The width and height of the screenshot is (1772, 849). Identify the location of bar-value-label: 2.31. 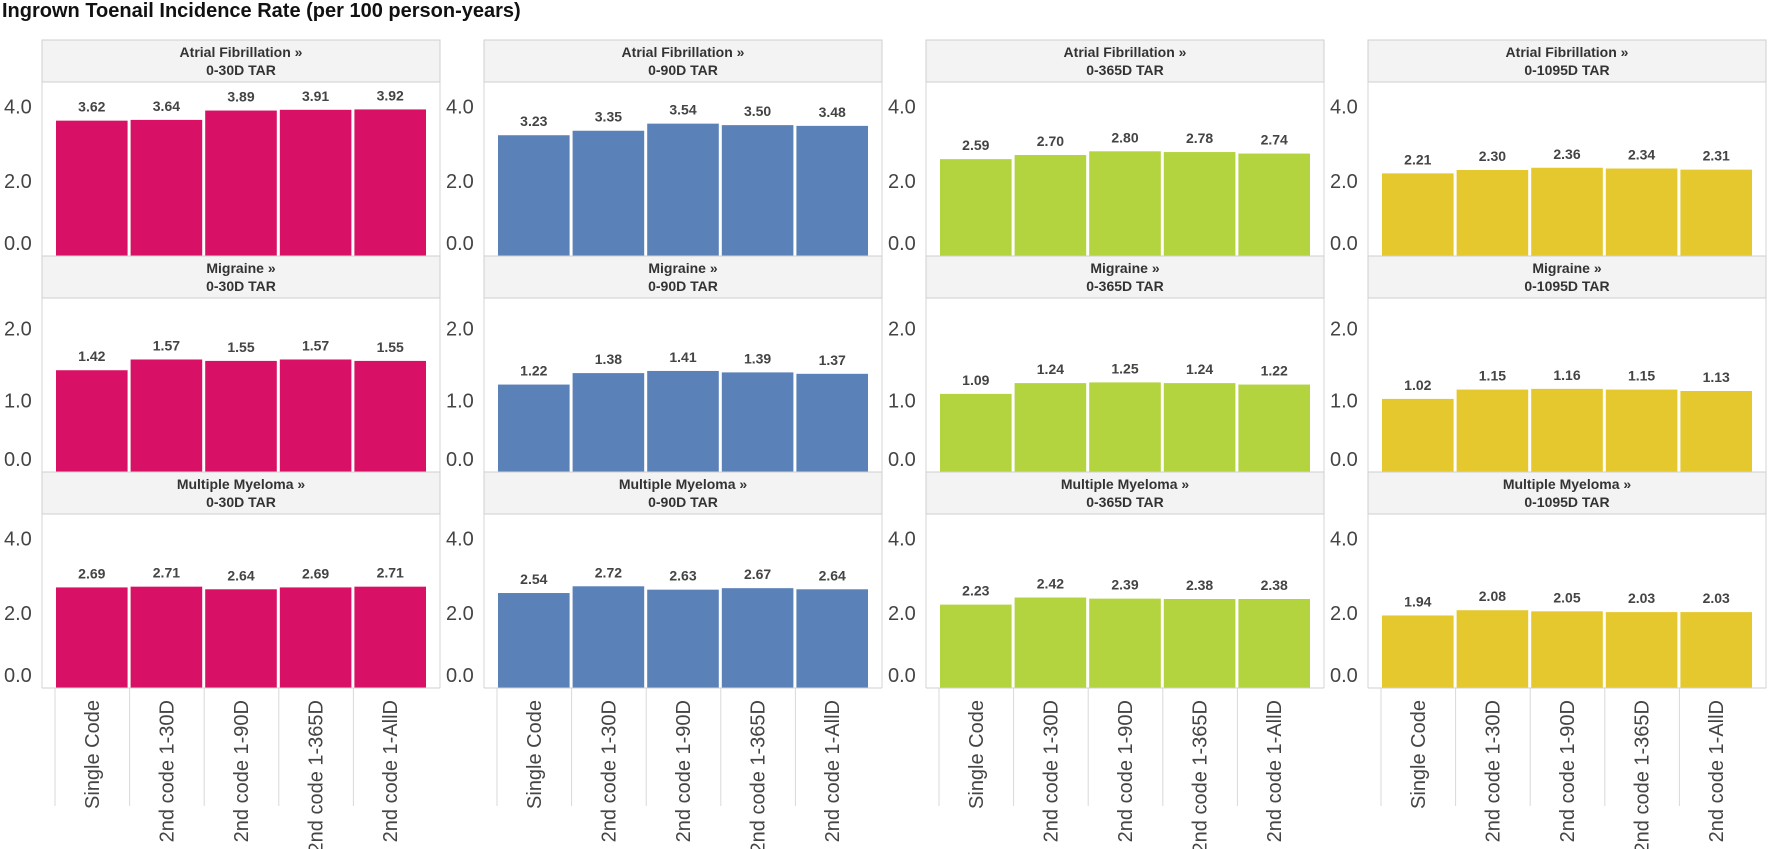
(1716, 156).